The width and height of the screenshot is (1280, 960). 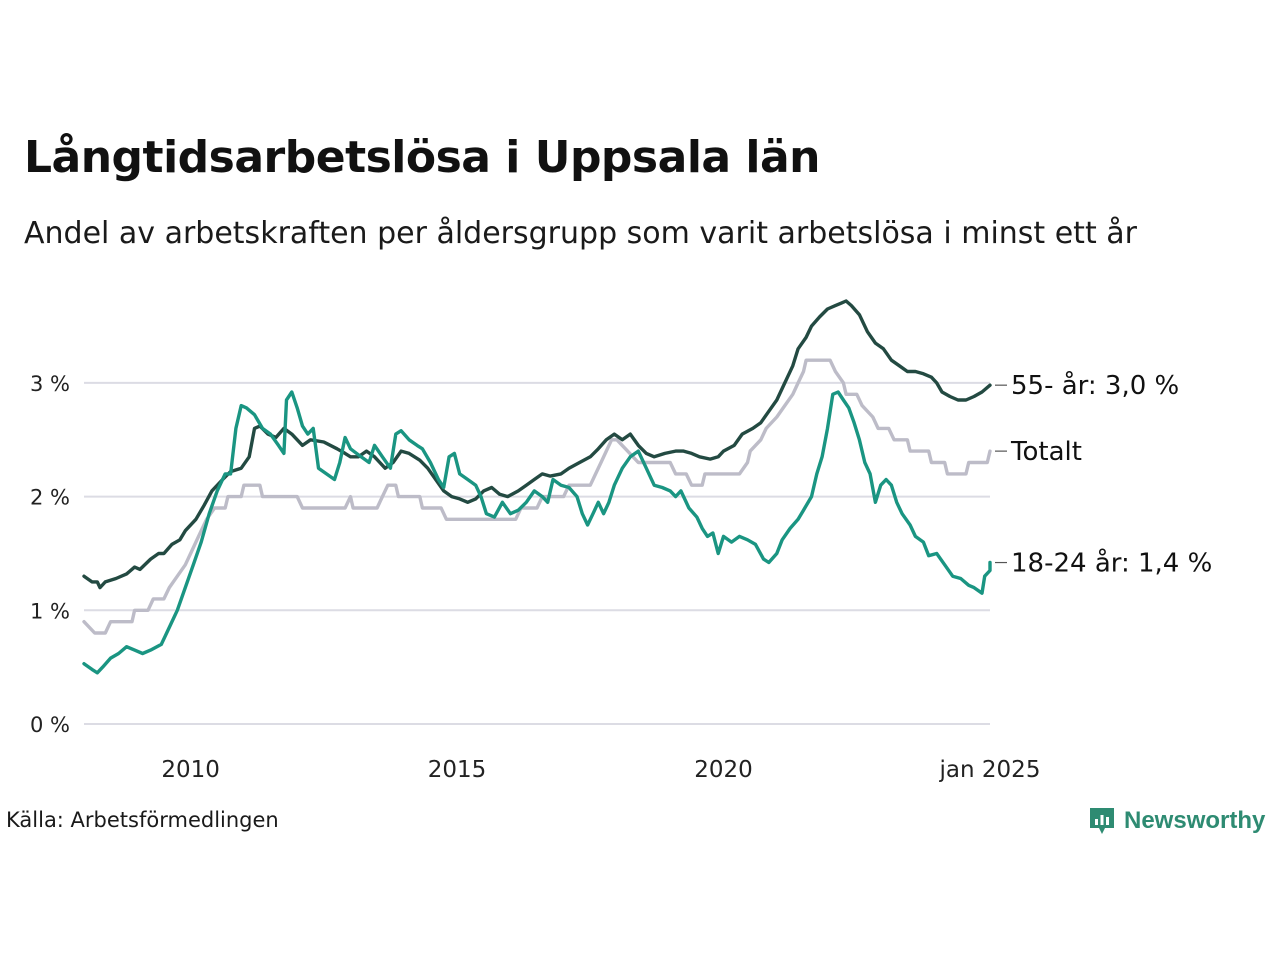 What do you see at coordinates (190, 770) in the screenshot?
I see `x-tick-label: 2010` at bounding box center [190, 770].